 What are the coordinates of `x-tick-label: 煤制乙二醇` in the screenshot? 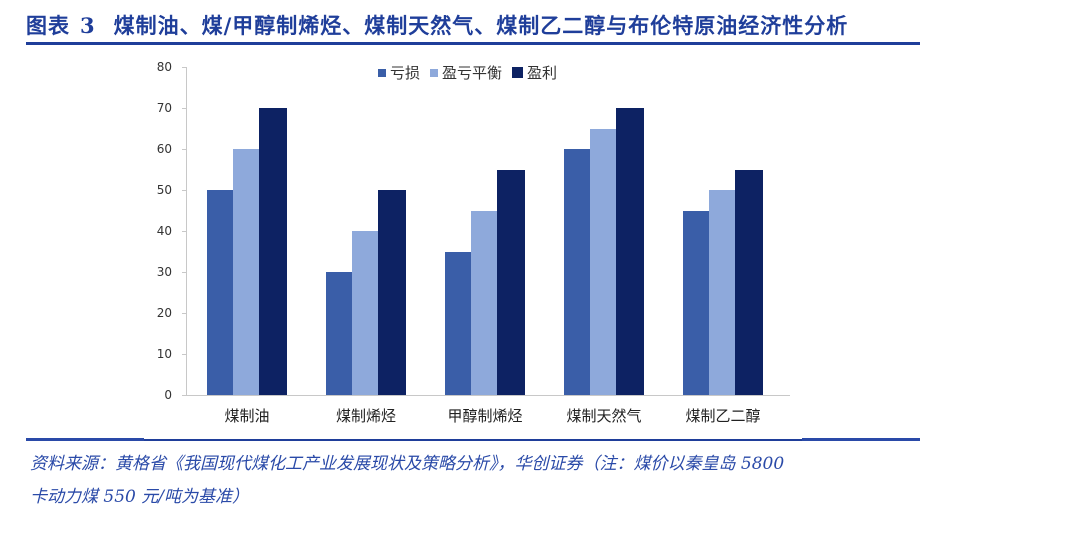 It's located at (723, 416).